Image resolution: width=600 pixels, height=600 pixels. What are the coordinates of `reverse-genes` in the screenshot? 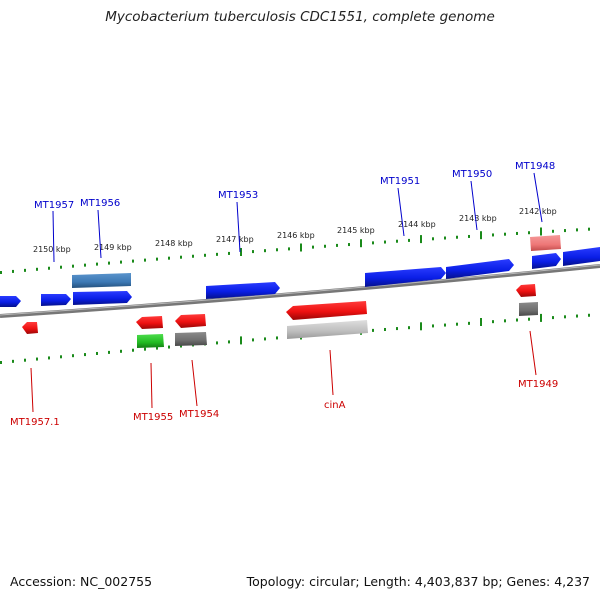 It's located at (280, 316).